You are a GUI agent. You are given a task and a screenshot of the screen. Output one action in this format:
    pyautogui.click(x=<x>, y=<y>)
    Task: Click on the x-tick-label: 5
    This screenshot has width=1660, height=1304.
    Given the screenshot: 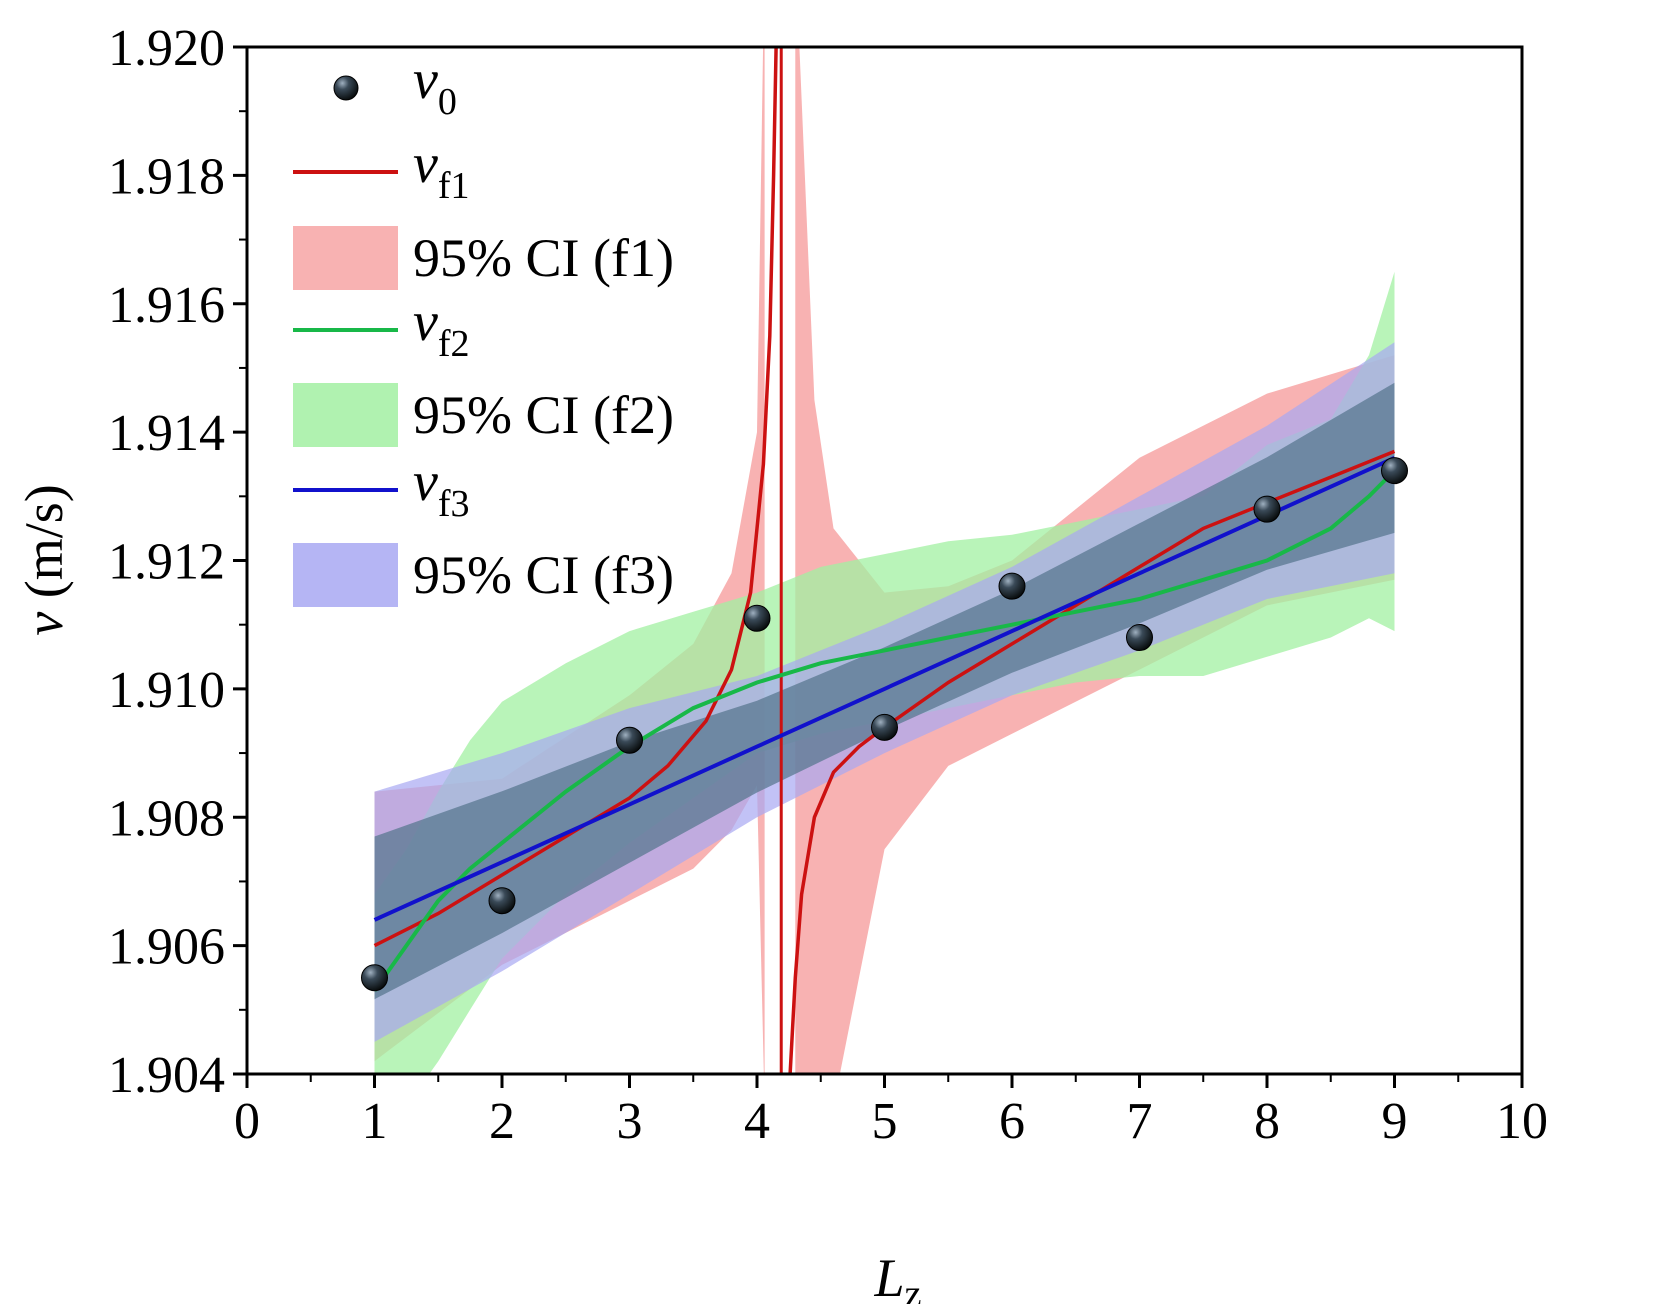 What is the action you would take?
    pyautogui.click(x=885, y=1121)
    